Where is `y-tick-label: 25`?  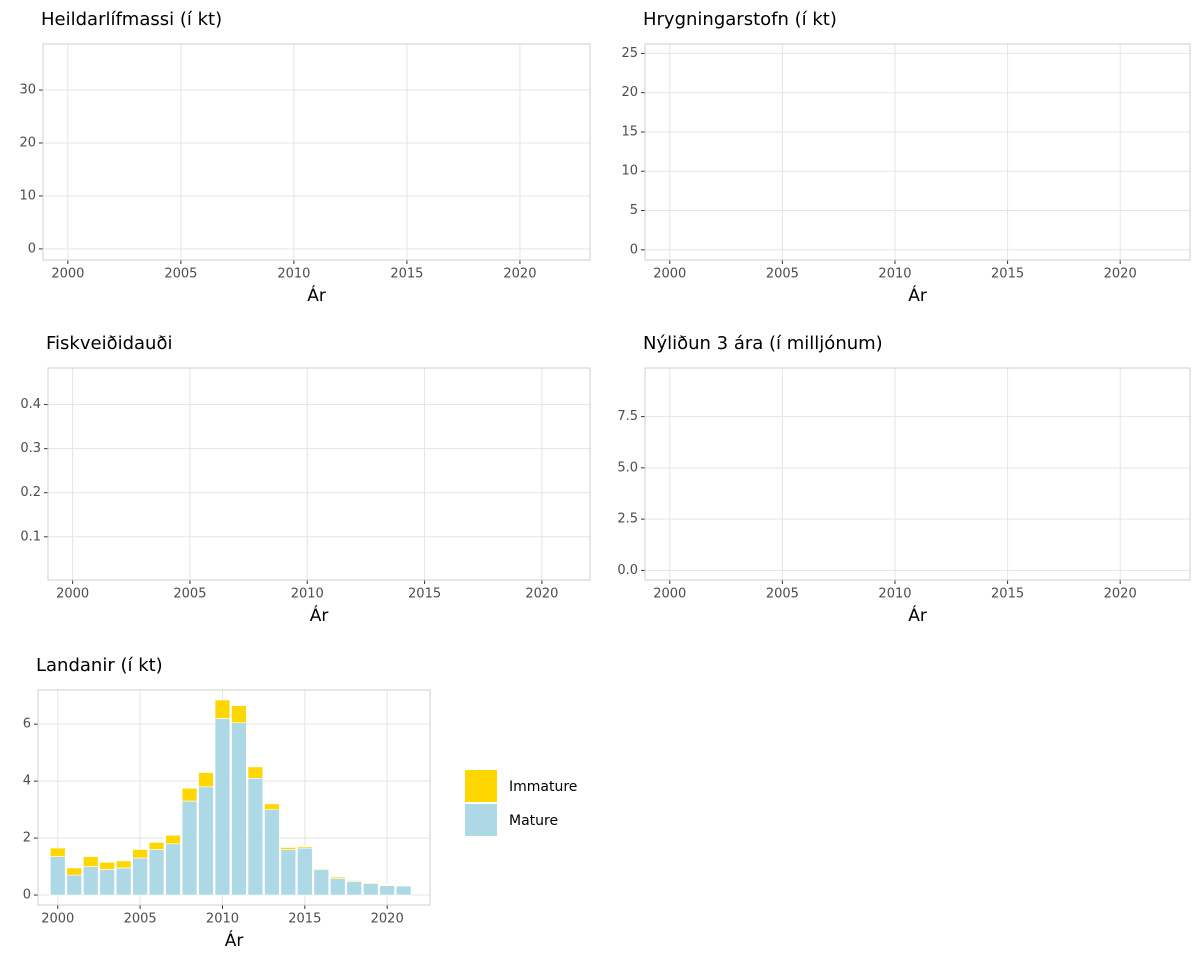 y-tick-label: 25 is located at coordinates (629, 53).